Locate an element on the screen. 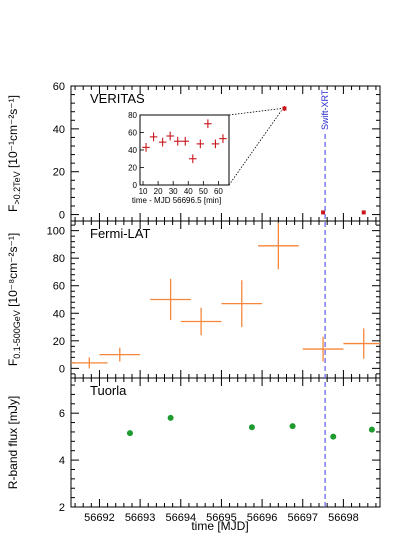  x-axis-title: time [MJD] is located at coordinates (219, 526).